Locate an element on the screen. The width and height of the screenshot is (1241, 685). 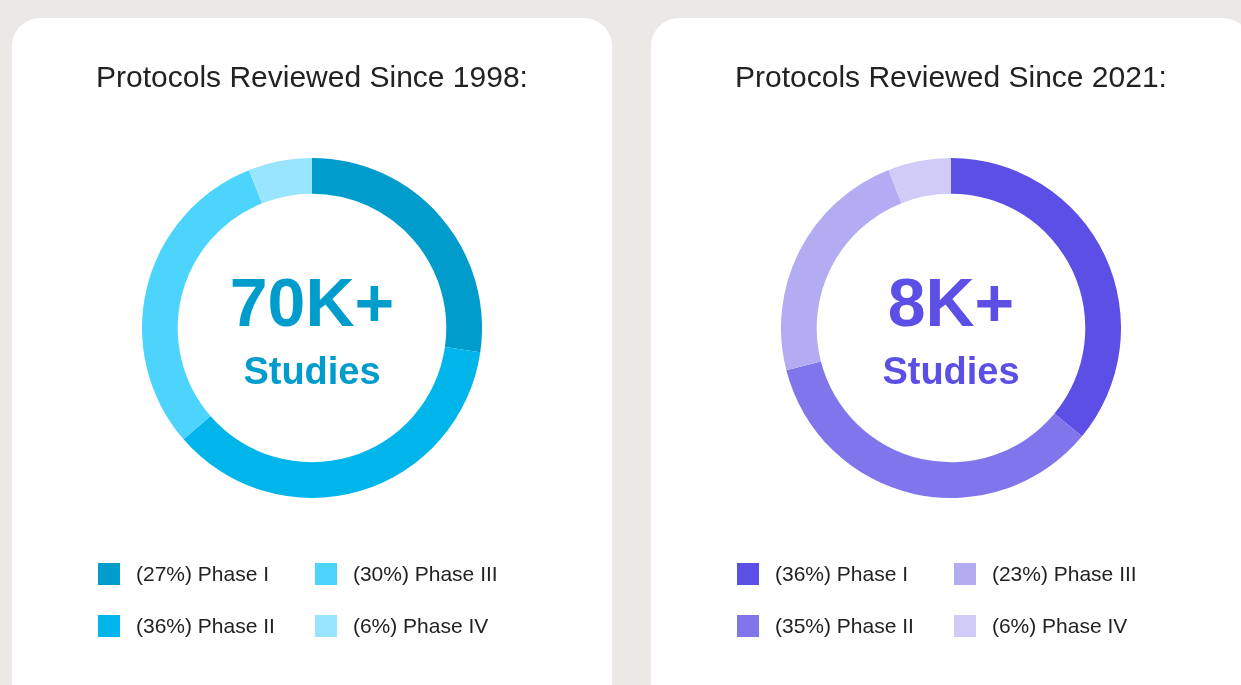
legend-label: (27%) Phase I is located at coordinates (203, 574).